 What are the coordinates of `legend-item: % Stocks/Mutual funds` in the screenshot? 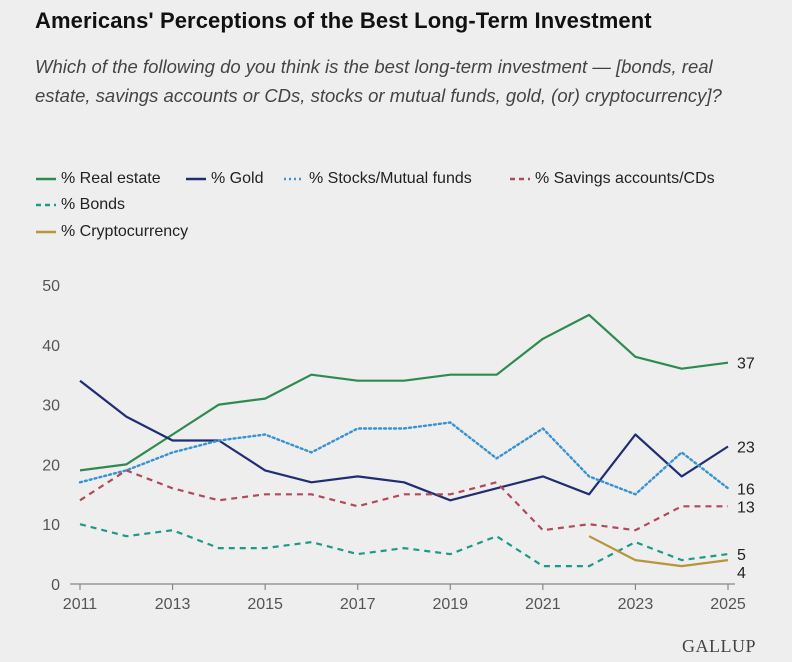 It's located at (377, 179).